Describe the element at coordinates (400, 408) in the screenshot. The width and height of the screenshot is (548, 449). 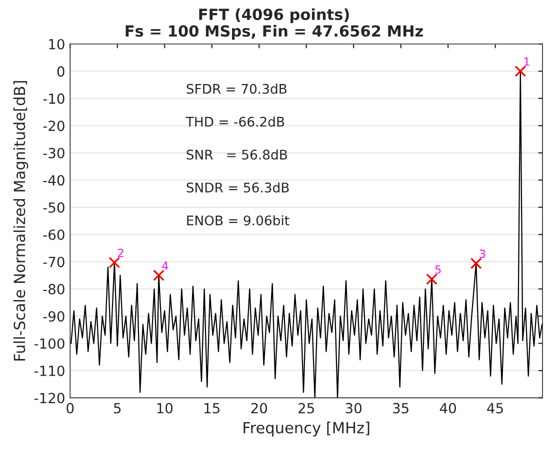
I see `x-tick-label: 35` at that location.